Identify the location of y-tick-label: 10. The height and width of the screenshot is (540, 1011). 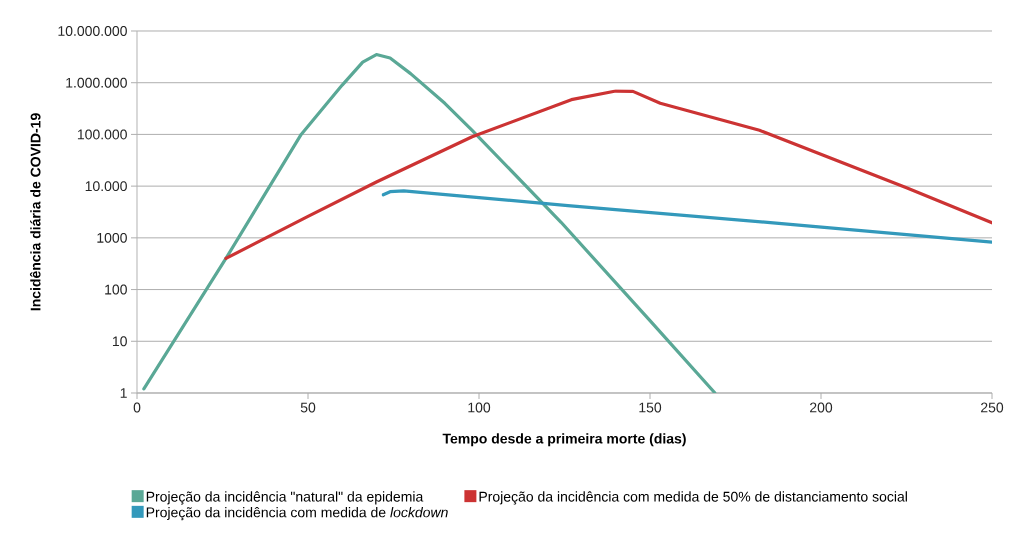
(119, 341).